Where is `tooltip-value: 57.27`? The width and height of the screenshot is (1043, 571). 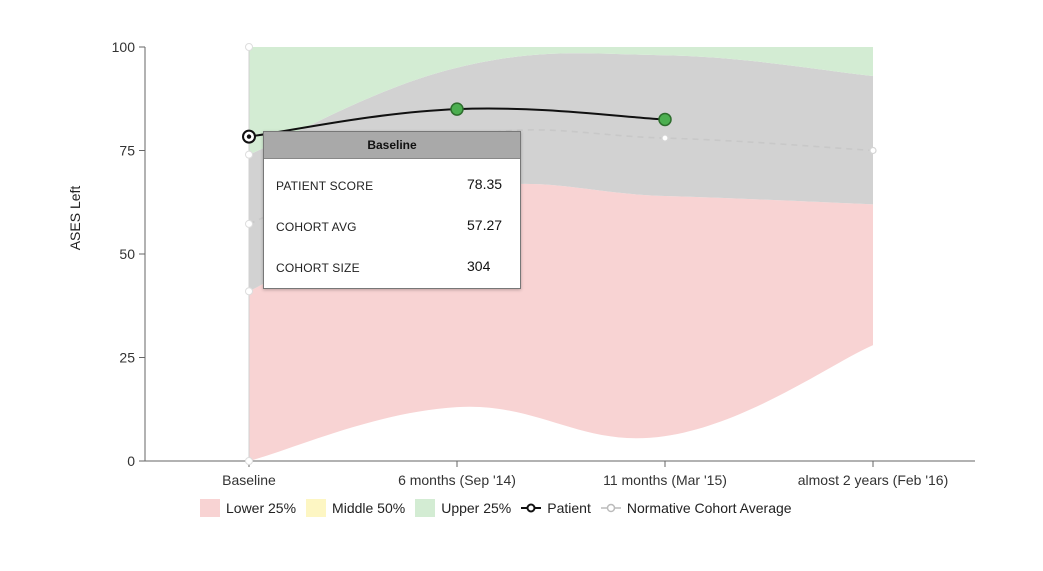 tooltip-value: 57.27 is located at coordinates (485, 225).